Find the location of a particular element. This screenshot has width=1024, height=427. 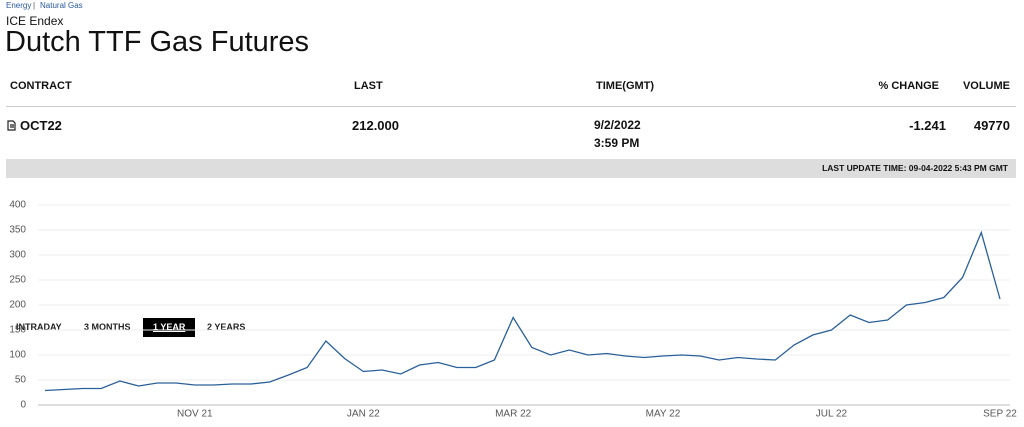

y-tick-label: 100 is located at coordinates (17, 355).